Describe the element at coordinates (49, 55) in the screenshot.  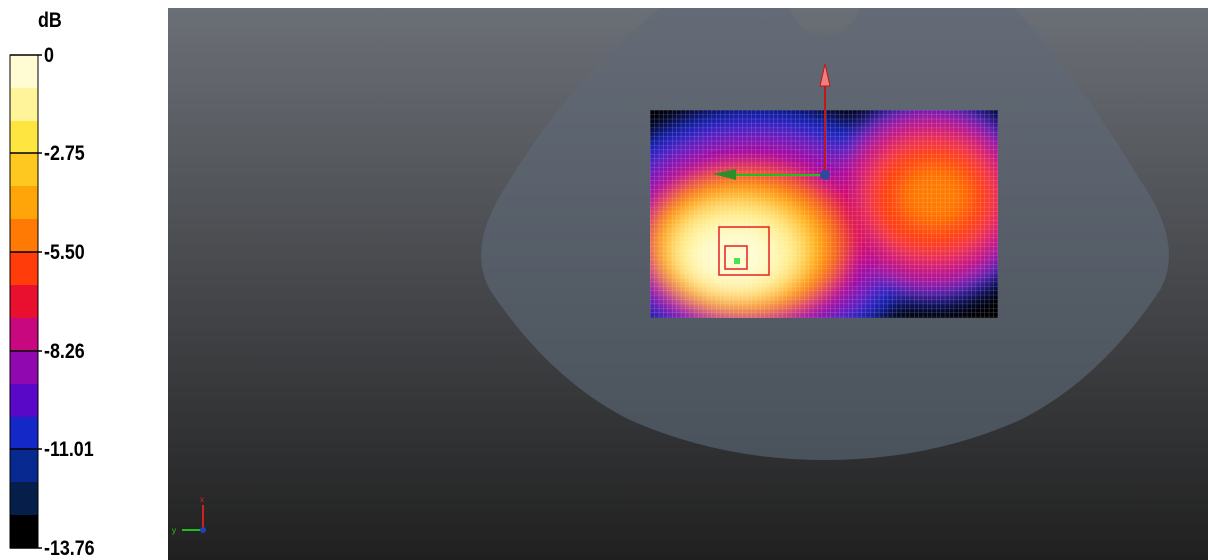
I see `colorbar-label: 0` at that location.